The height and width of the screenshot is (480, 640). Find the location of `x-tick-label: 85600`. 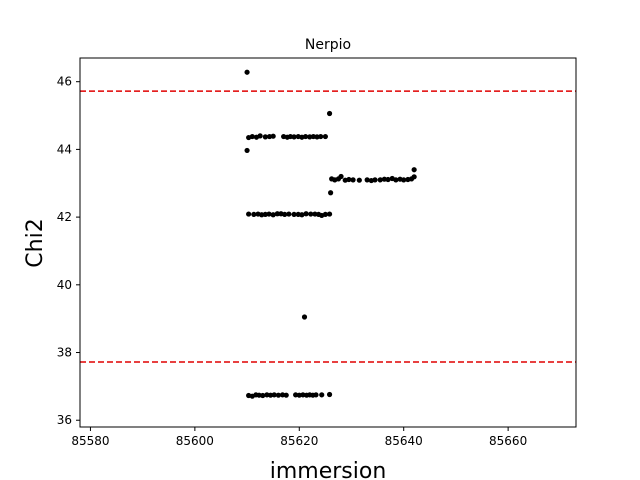

x-tick-label: 85600 is located at coordinates (195, 441).